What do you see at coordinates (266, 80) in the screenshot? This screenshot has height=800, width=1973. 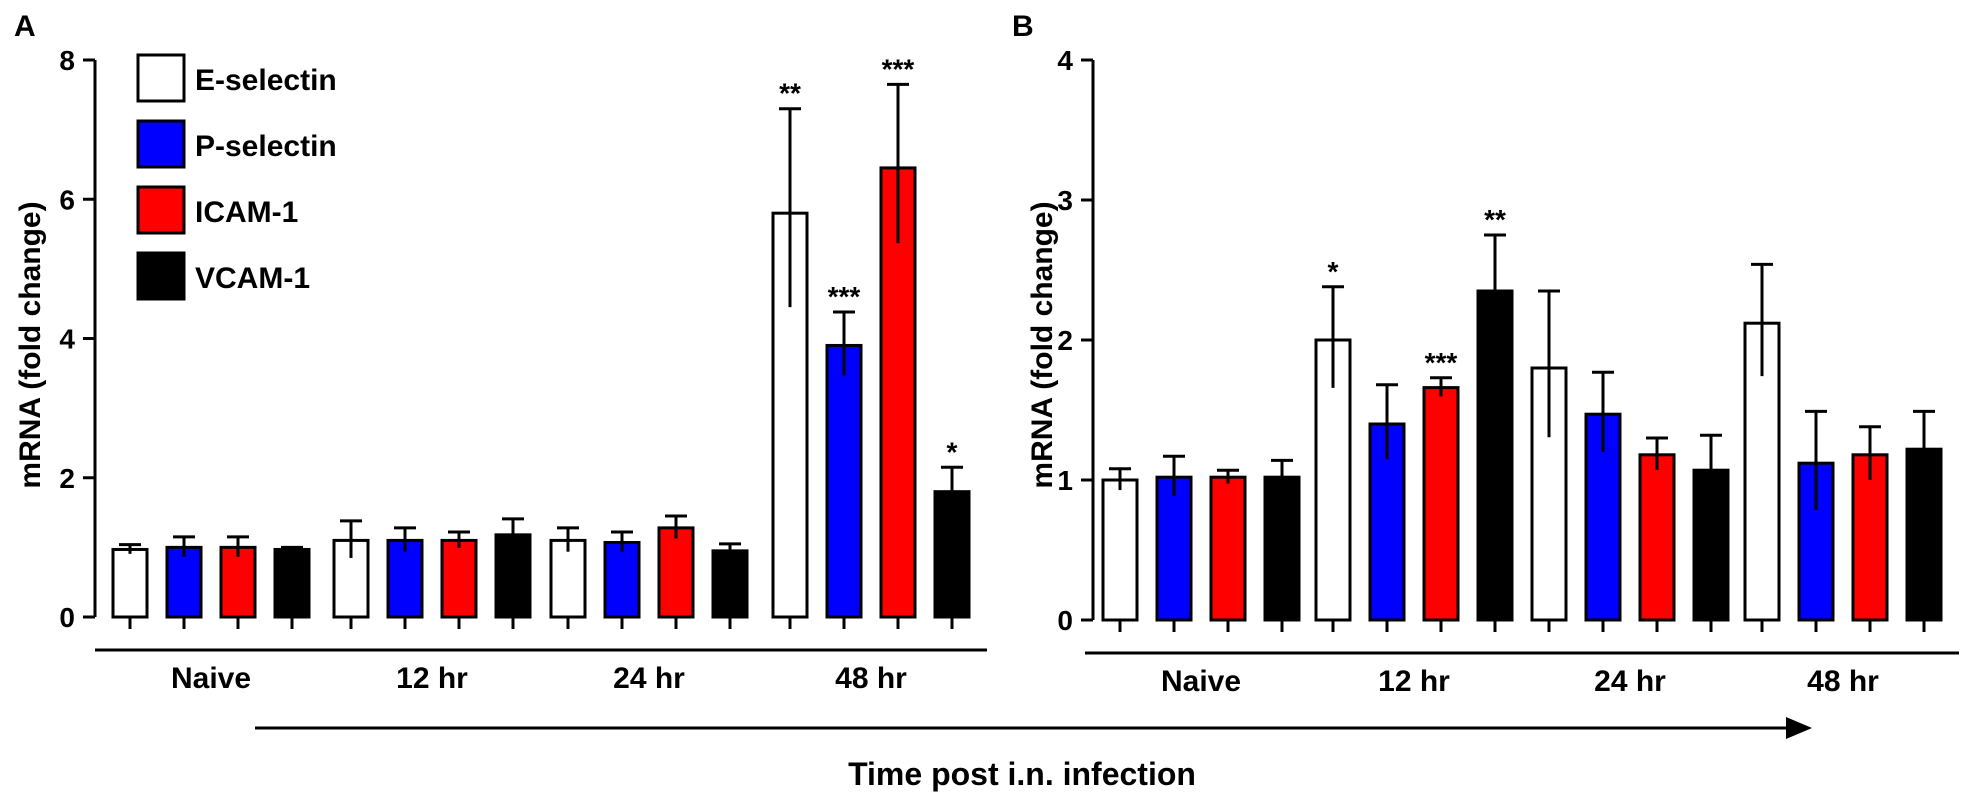 I see `legend-label: E-selectin` at bounding box center [266, 80].